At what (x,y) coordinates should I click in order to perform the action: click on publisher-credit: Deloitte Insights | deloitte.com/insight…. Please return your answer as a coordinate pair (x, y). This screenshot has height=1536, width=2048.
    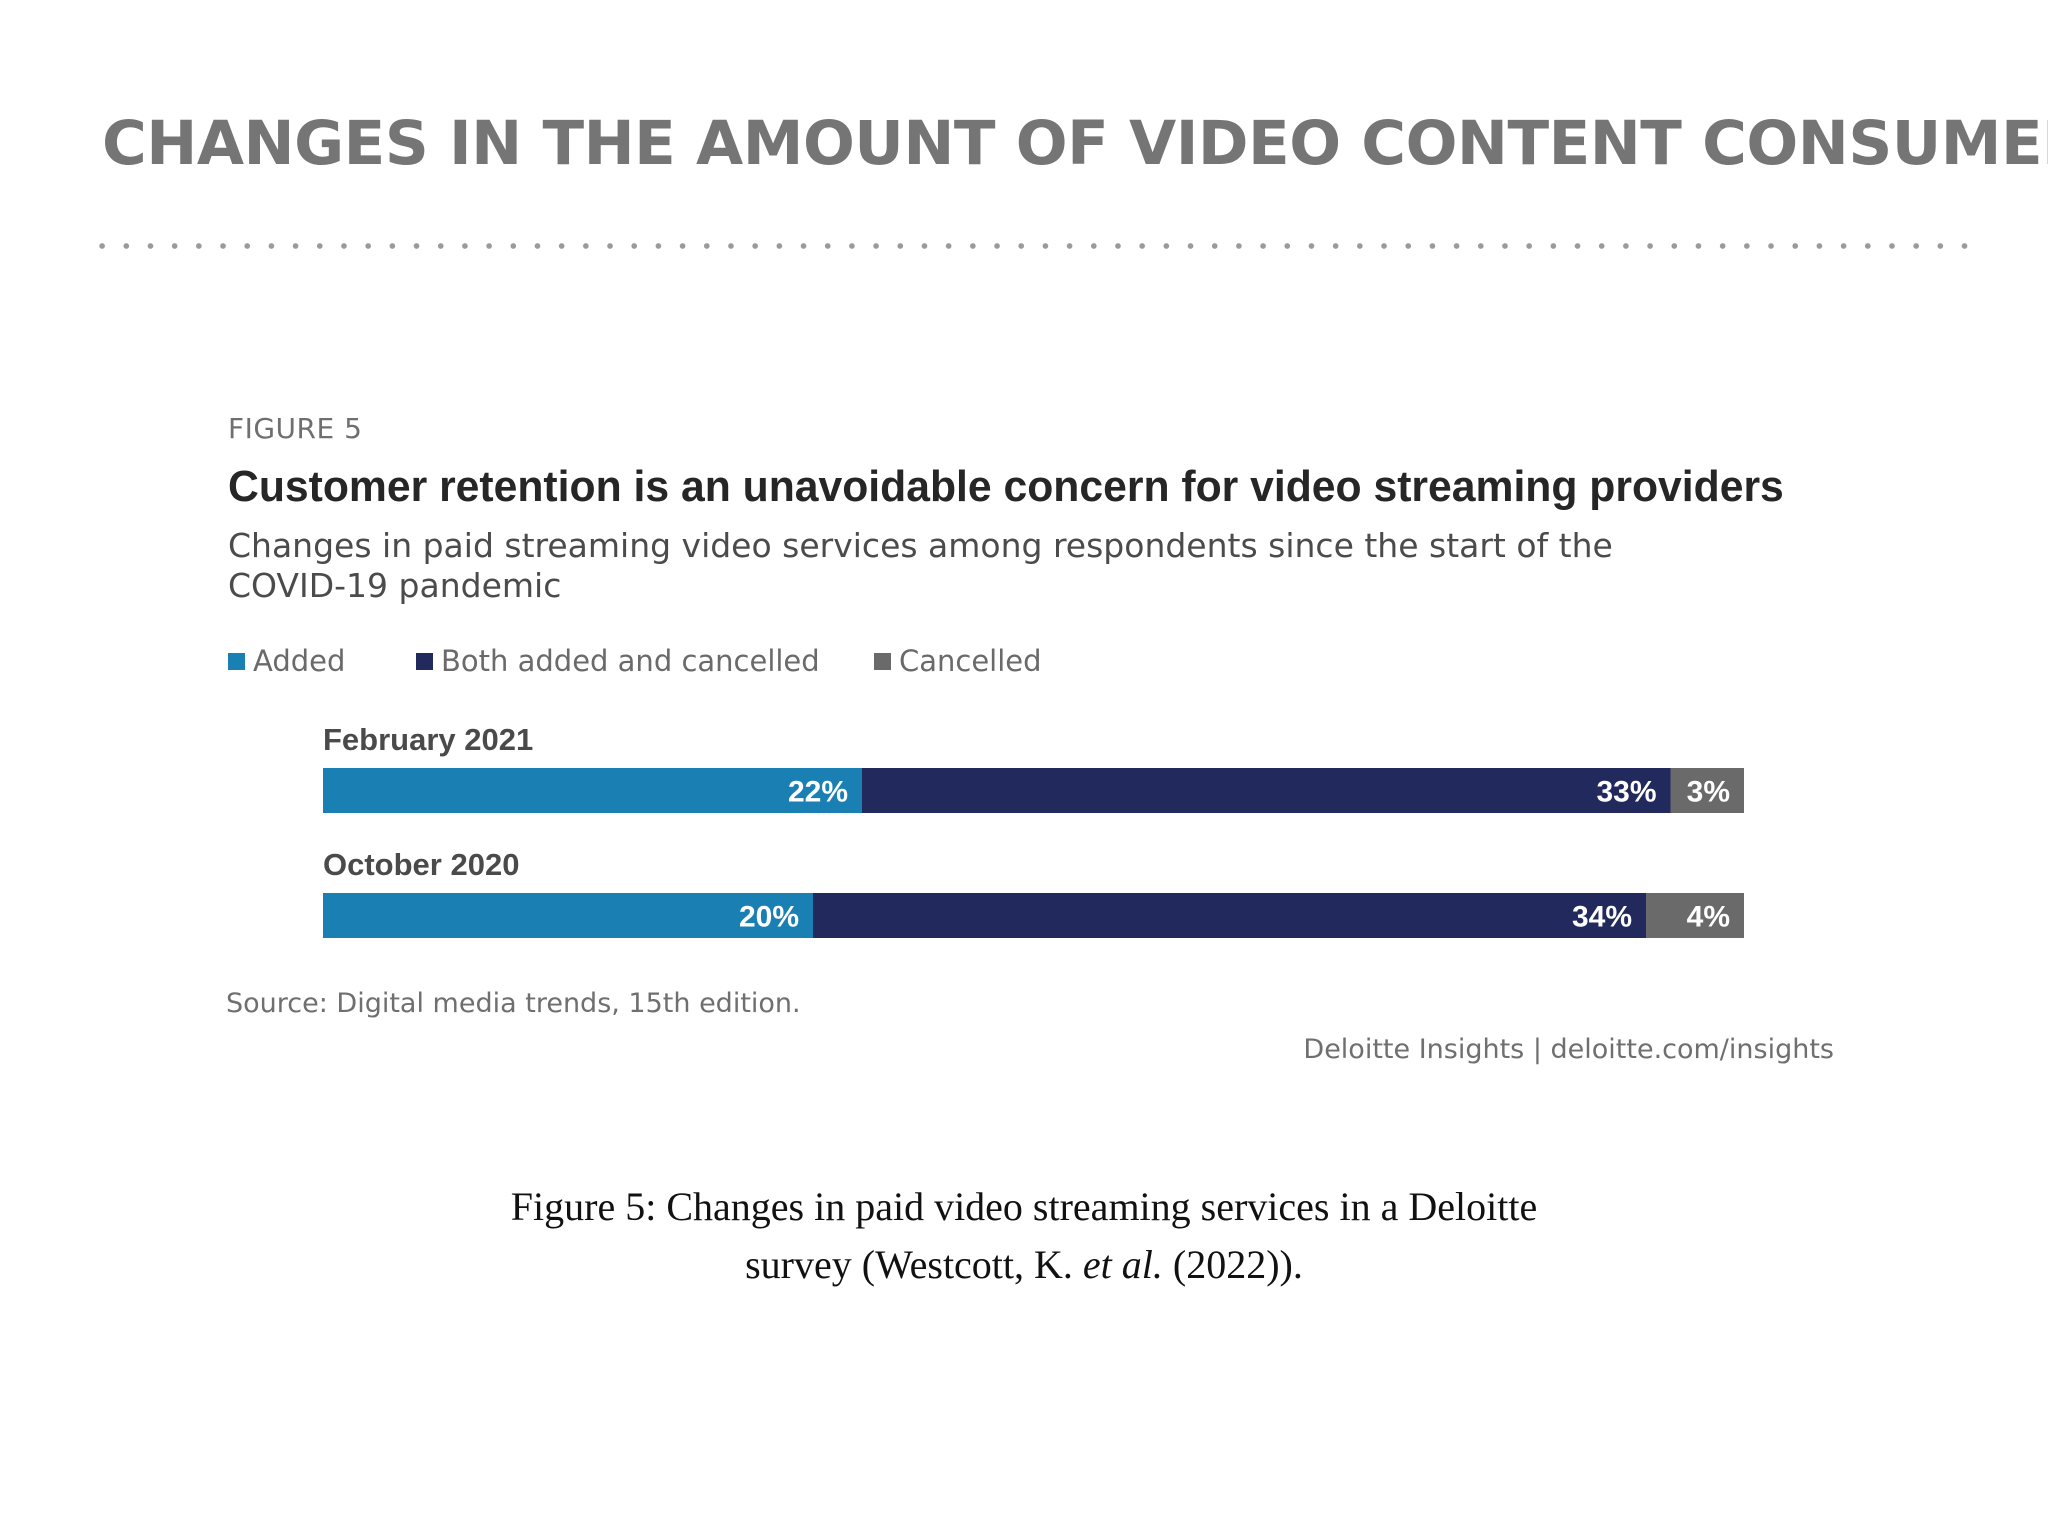
    Looking at the image, I should click on (1568, 1049).